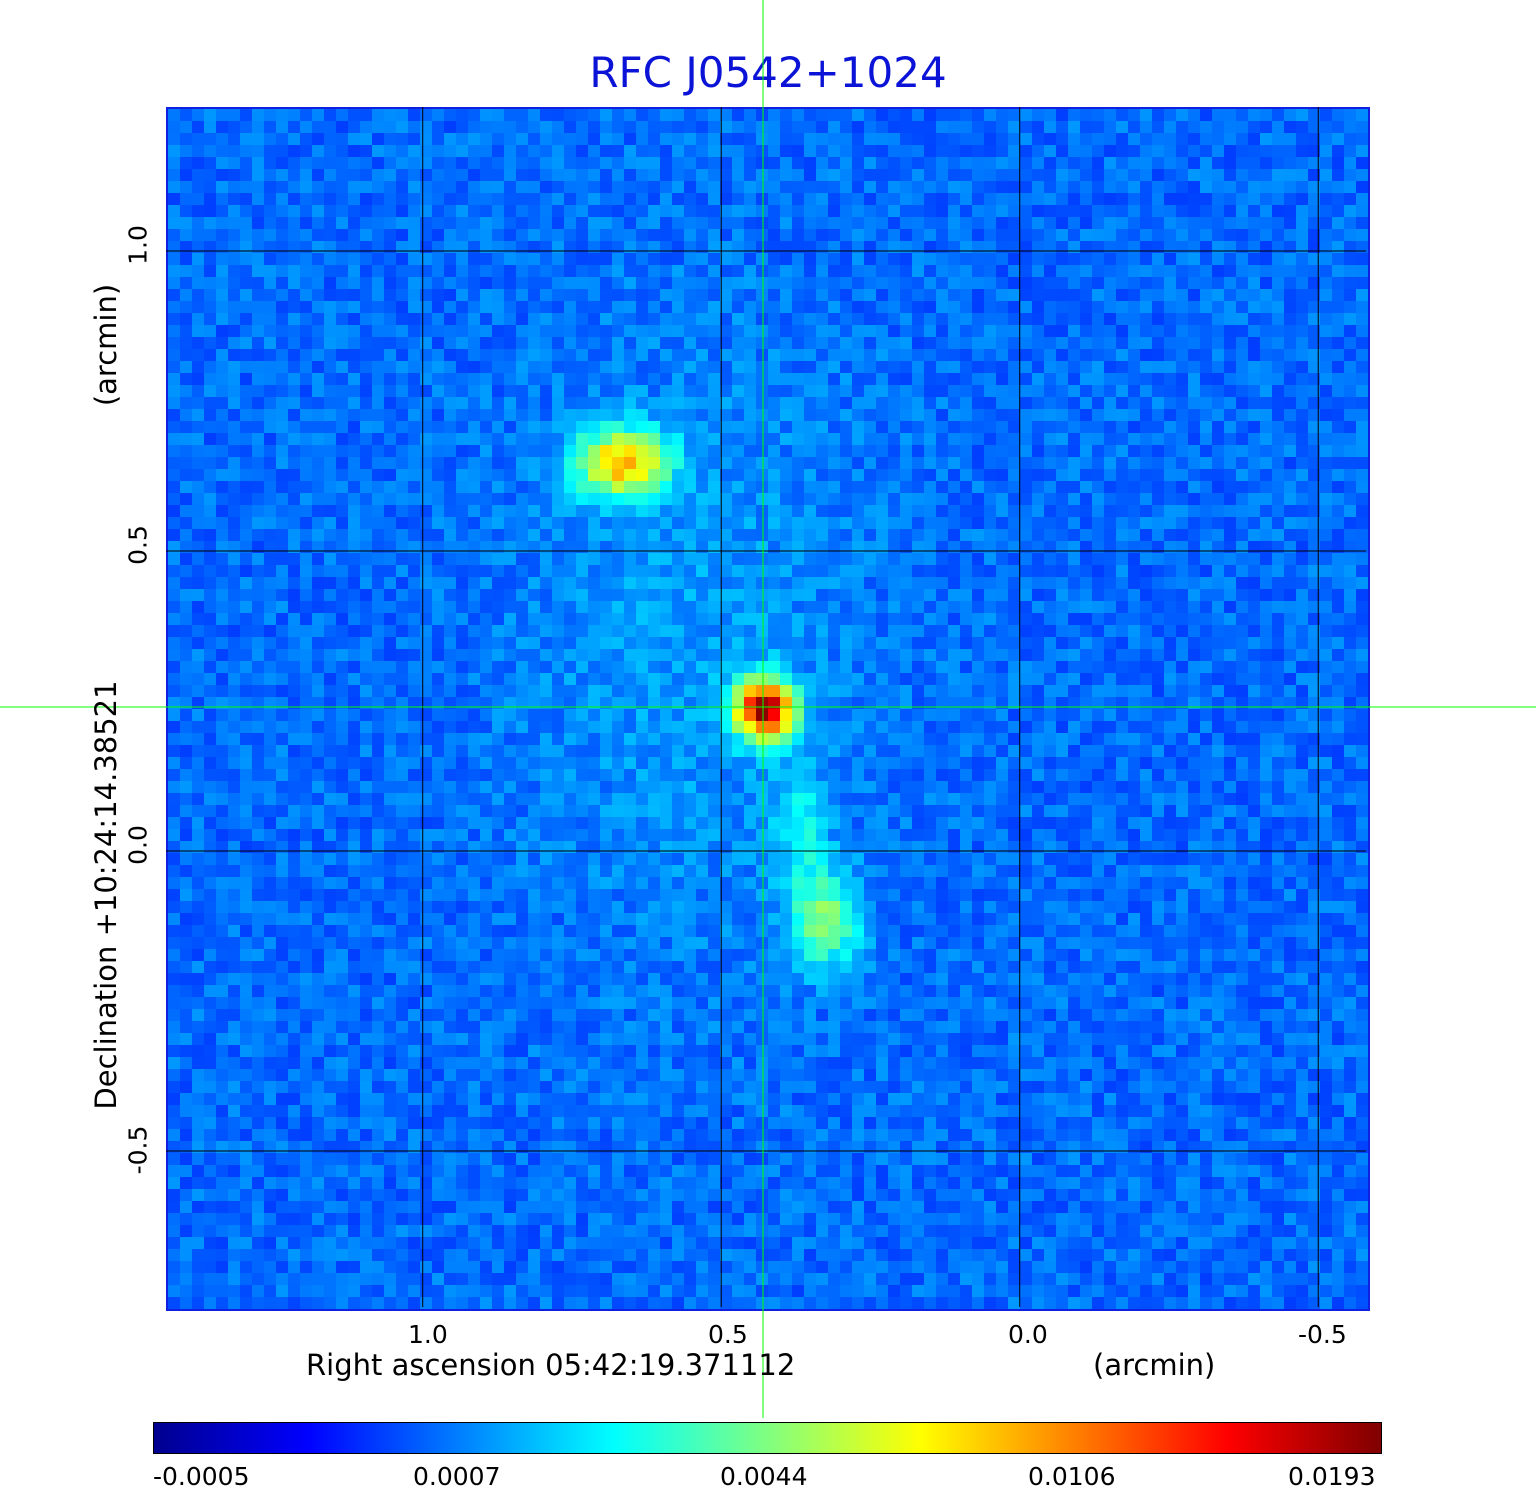  Describe the element at coordinates (1154, 1365) in the screenshot. I see `x-axis-unit: (arcmin)` at that location.